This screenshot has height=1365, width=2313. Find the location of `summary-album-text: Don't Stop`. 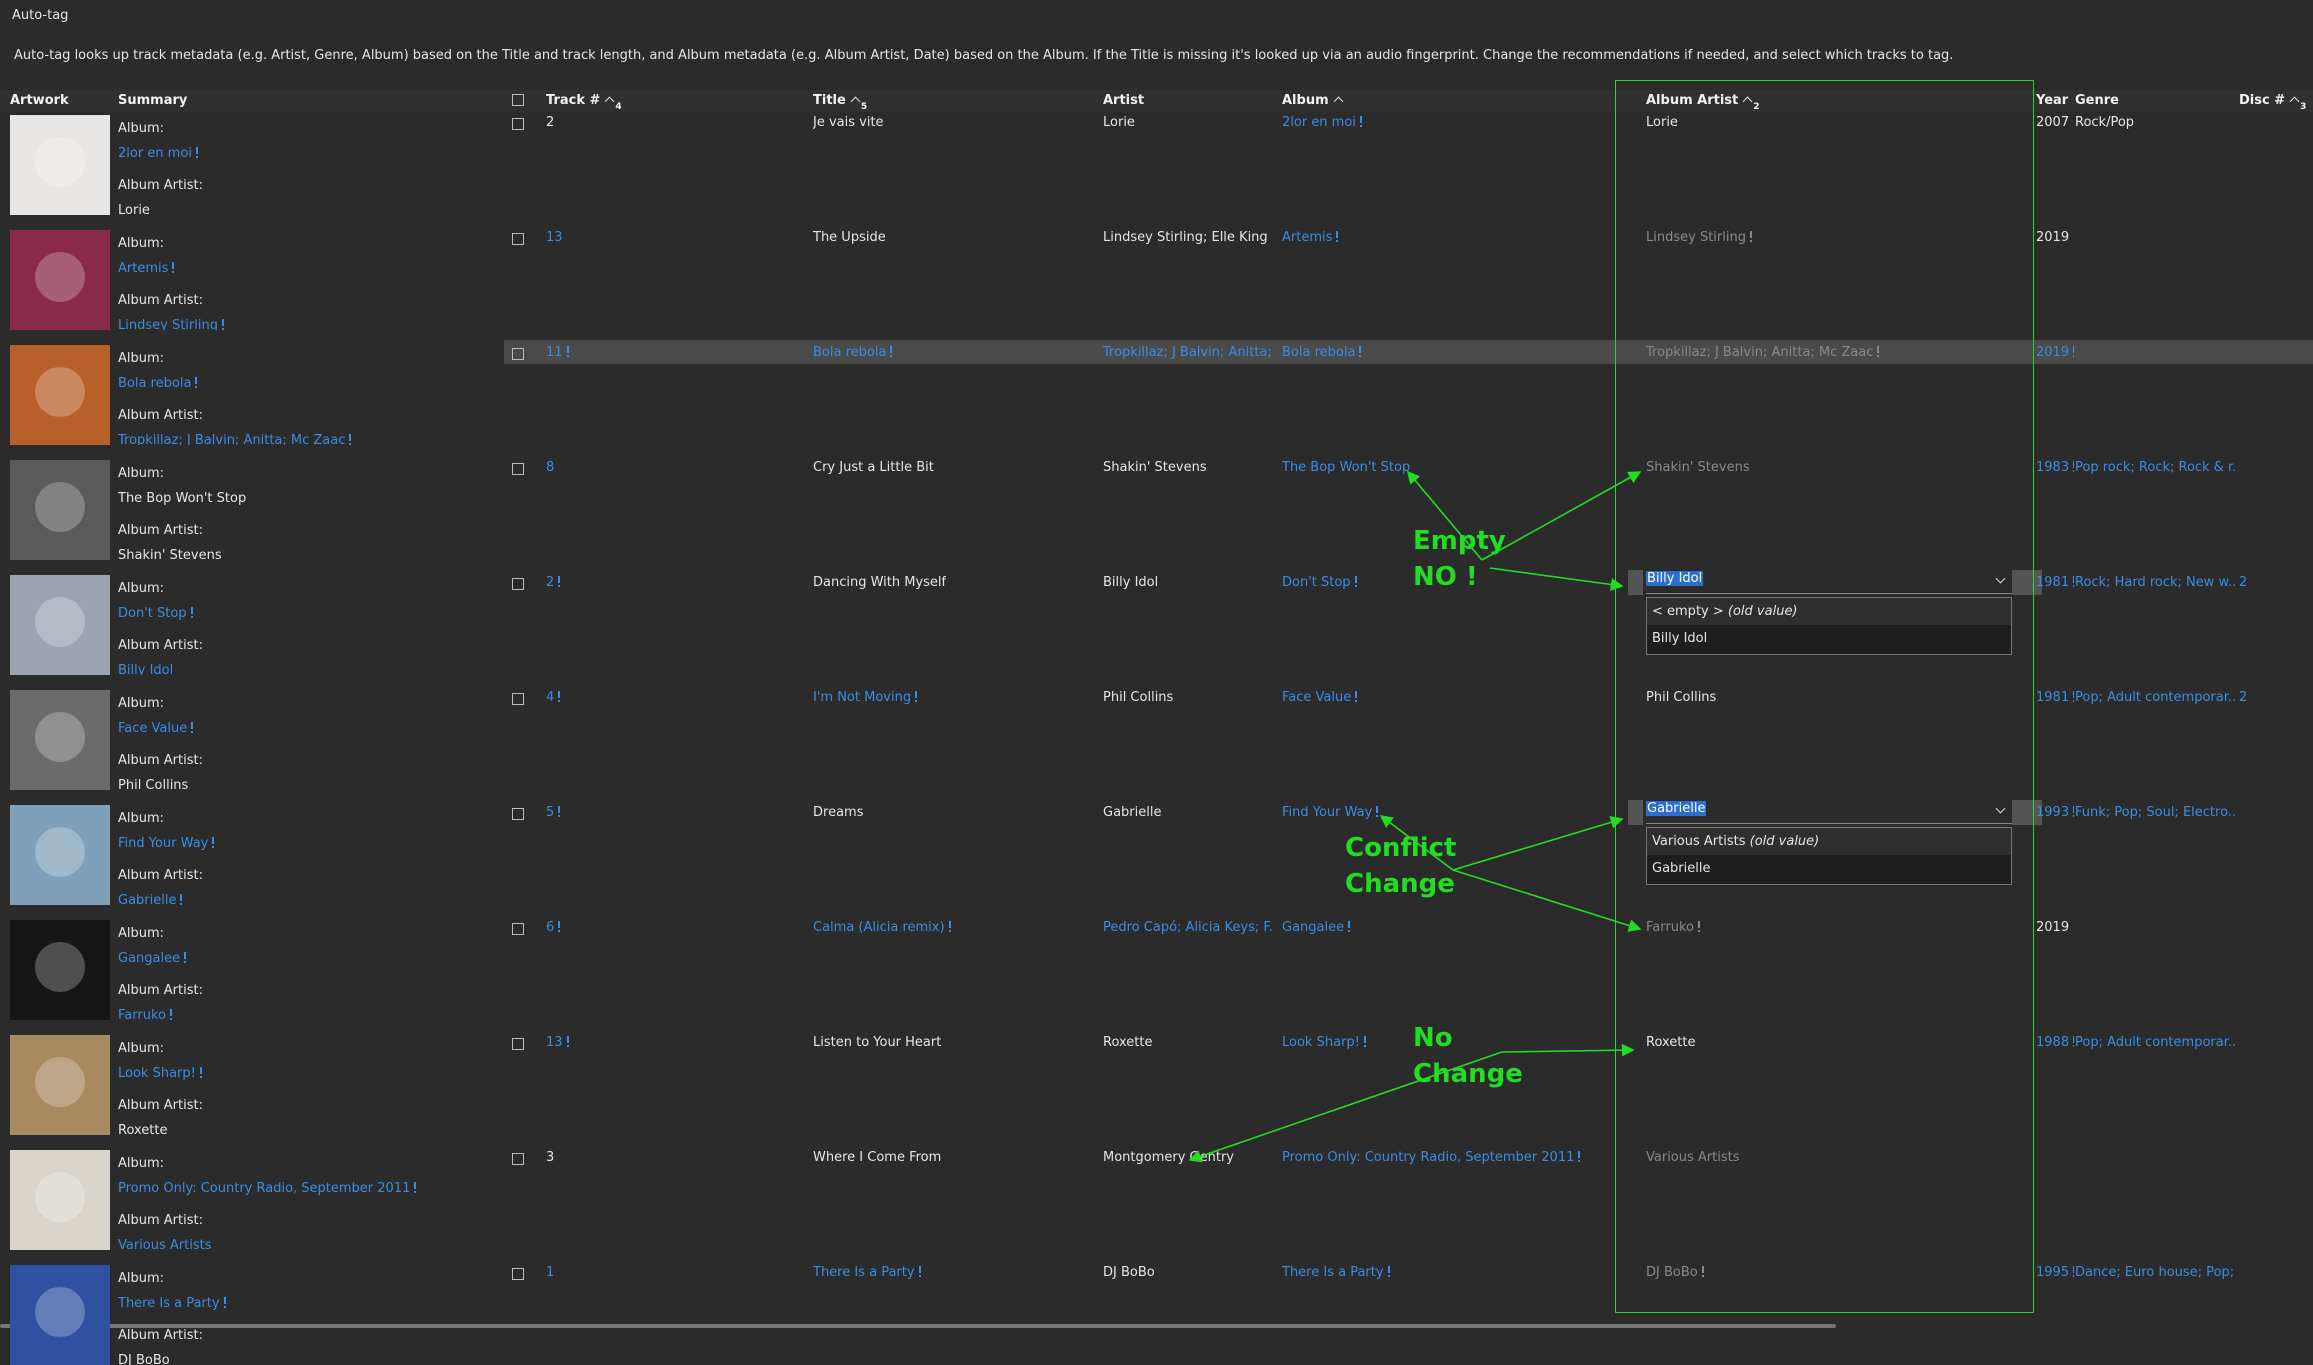

summary-album-text: Don't Stop is located at coordinates (152, 613).